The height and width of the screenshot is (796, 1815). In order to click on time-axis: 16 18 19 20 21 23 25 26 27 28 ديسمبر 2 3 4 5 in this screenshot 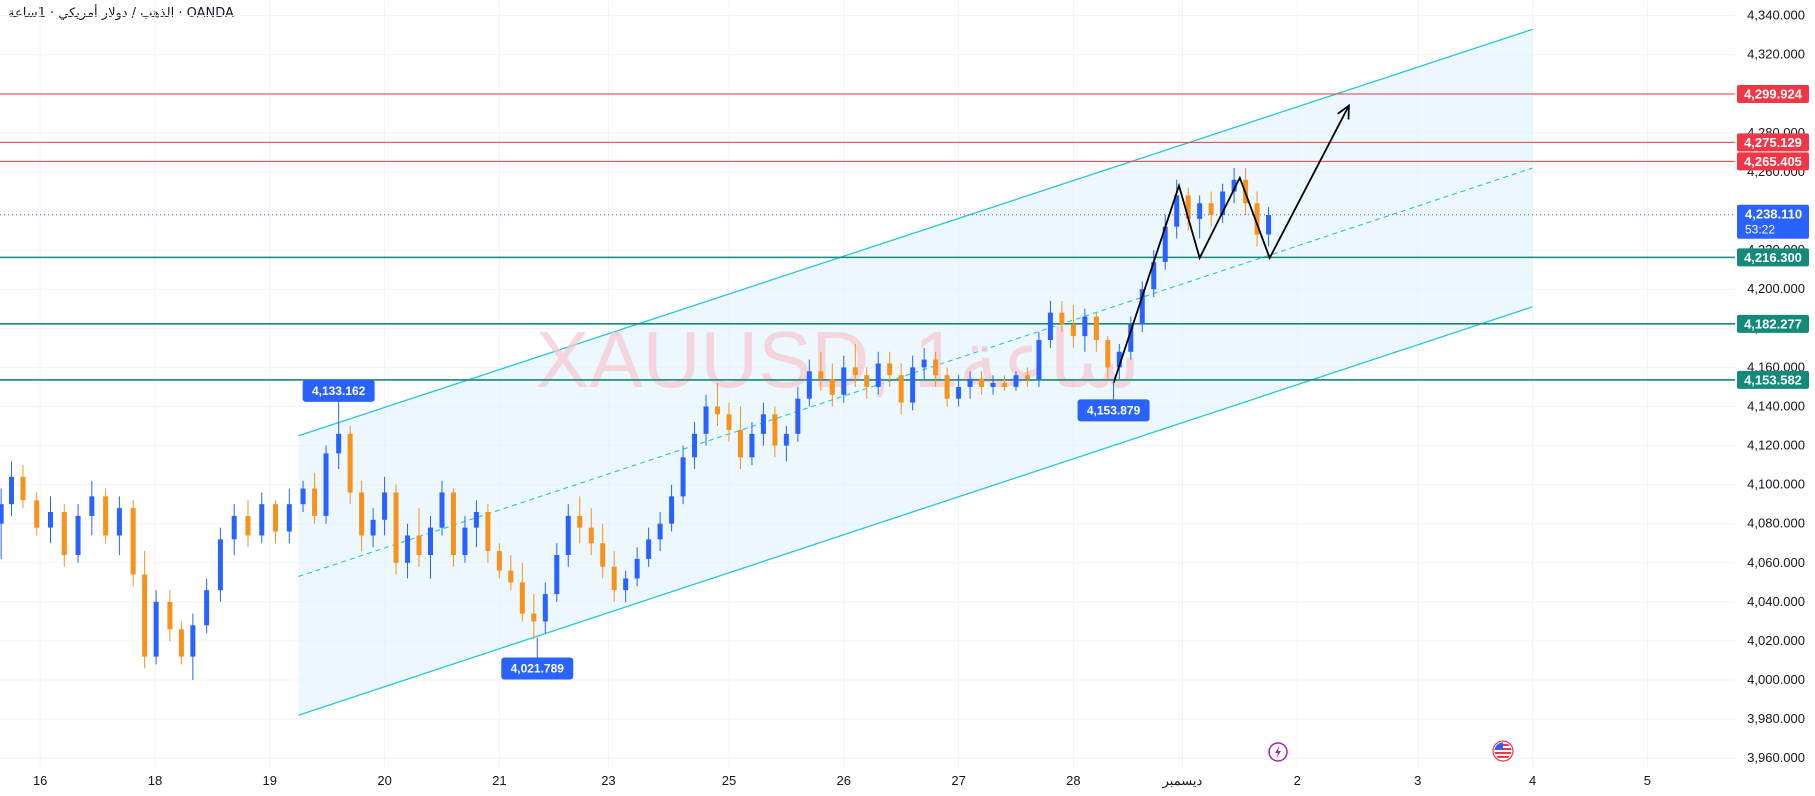, I will do `click(842, 781)`.